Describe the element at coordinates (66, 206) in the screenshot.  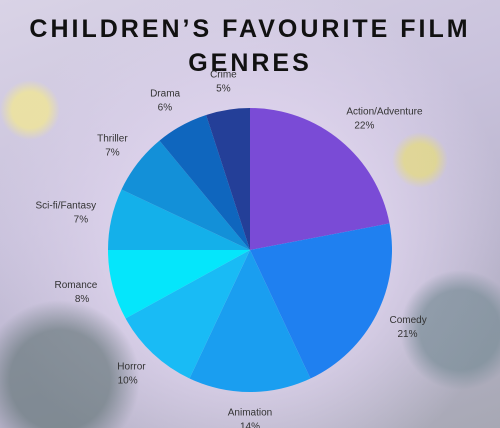
I see `slice-label: Sci-fi/Fantasy` at that location.